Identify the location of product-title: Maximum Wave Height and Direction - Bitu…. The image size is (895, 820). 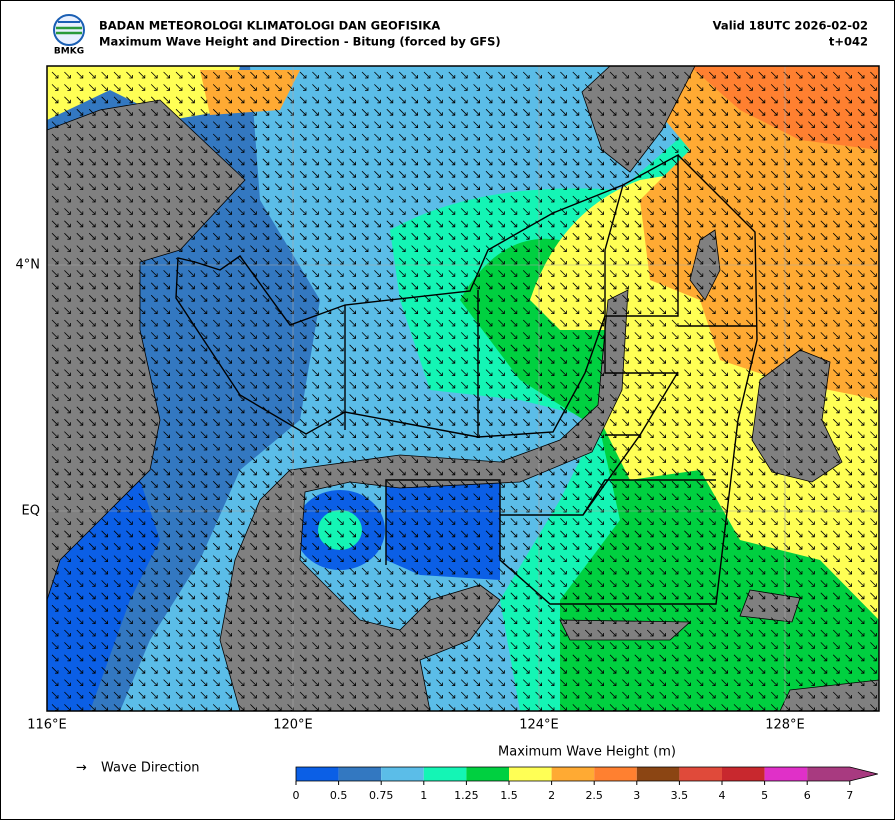
(300, 42).